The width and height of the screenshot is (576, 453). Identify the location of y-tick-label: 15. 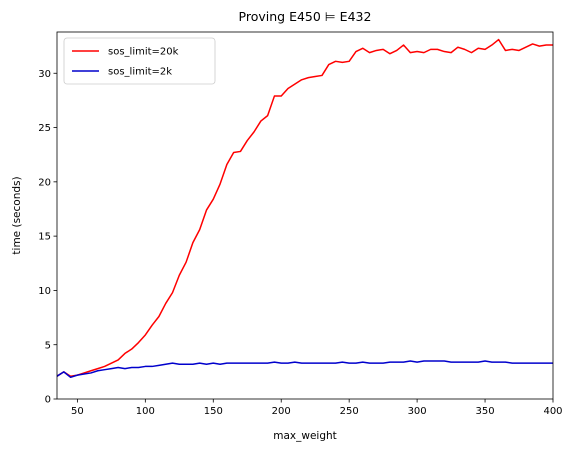
(44, 237).